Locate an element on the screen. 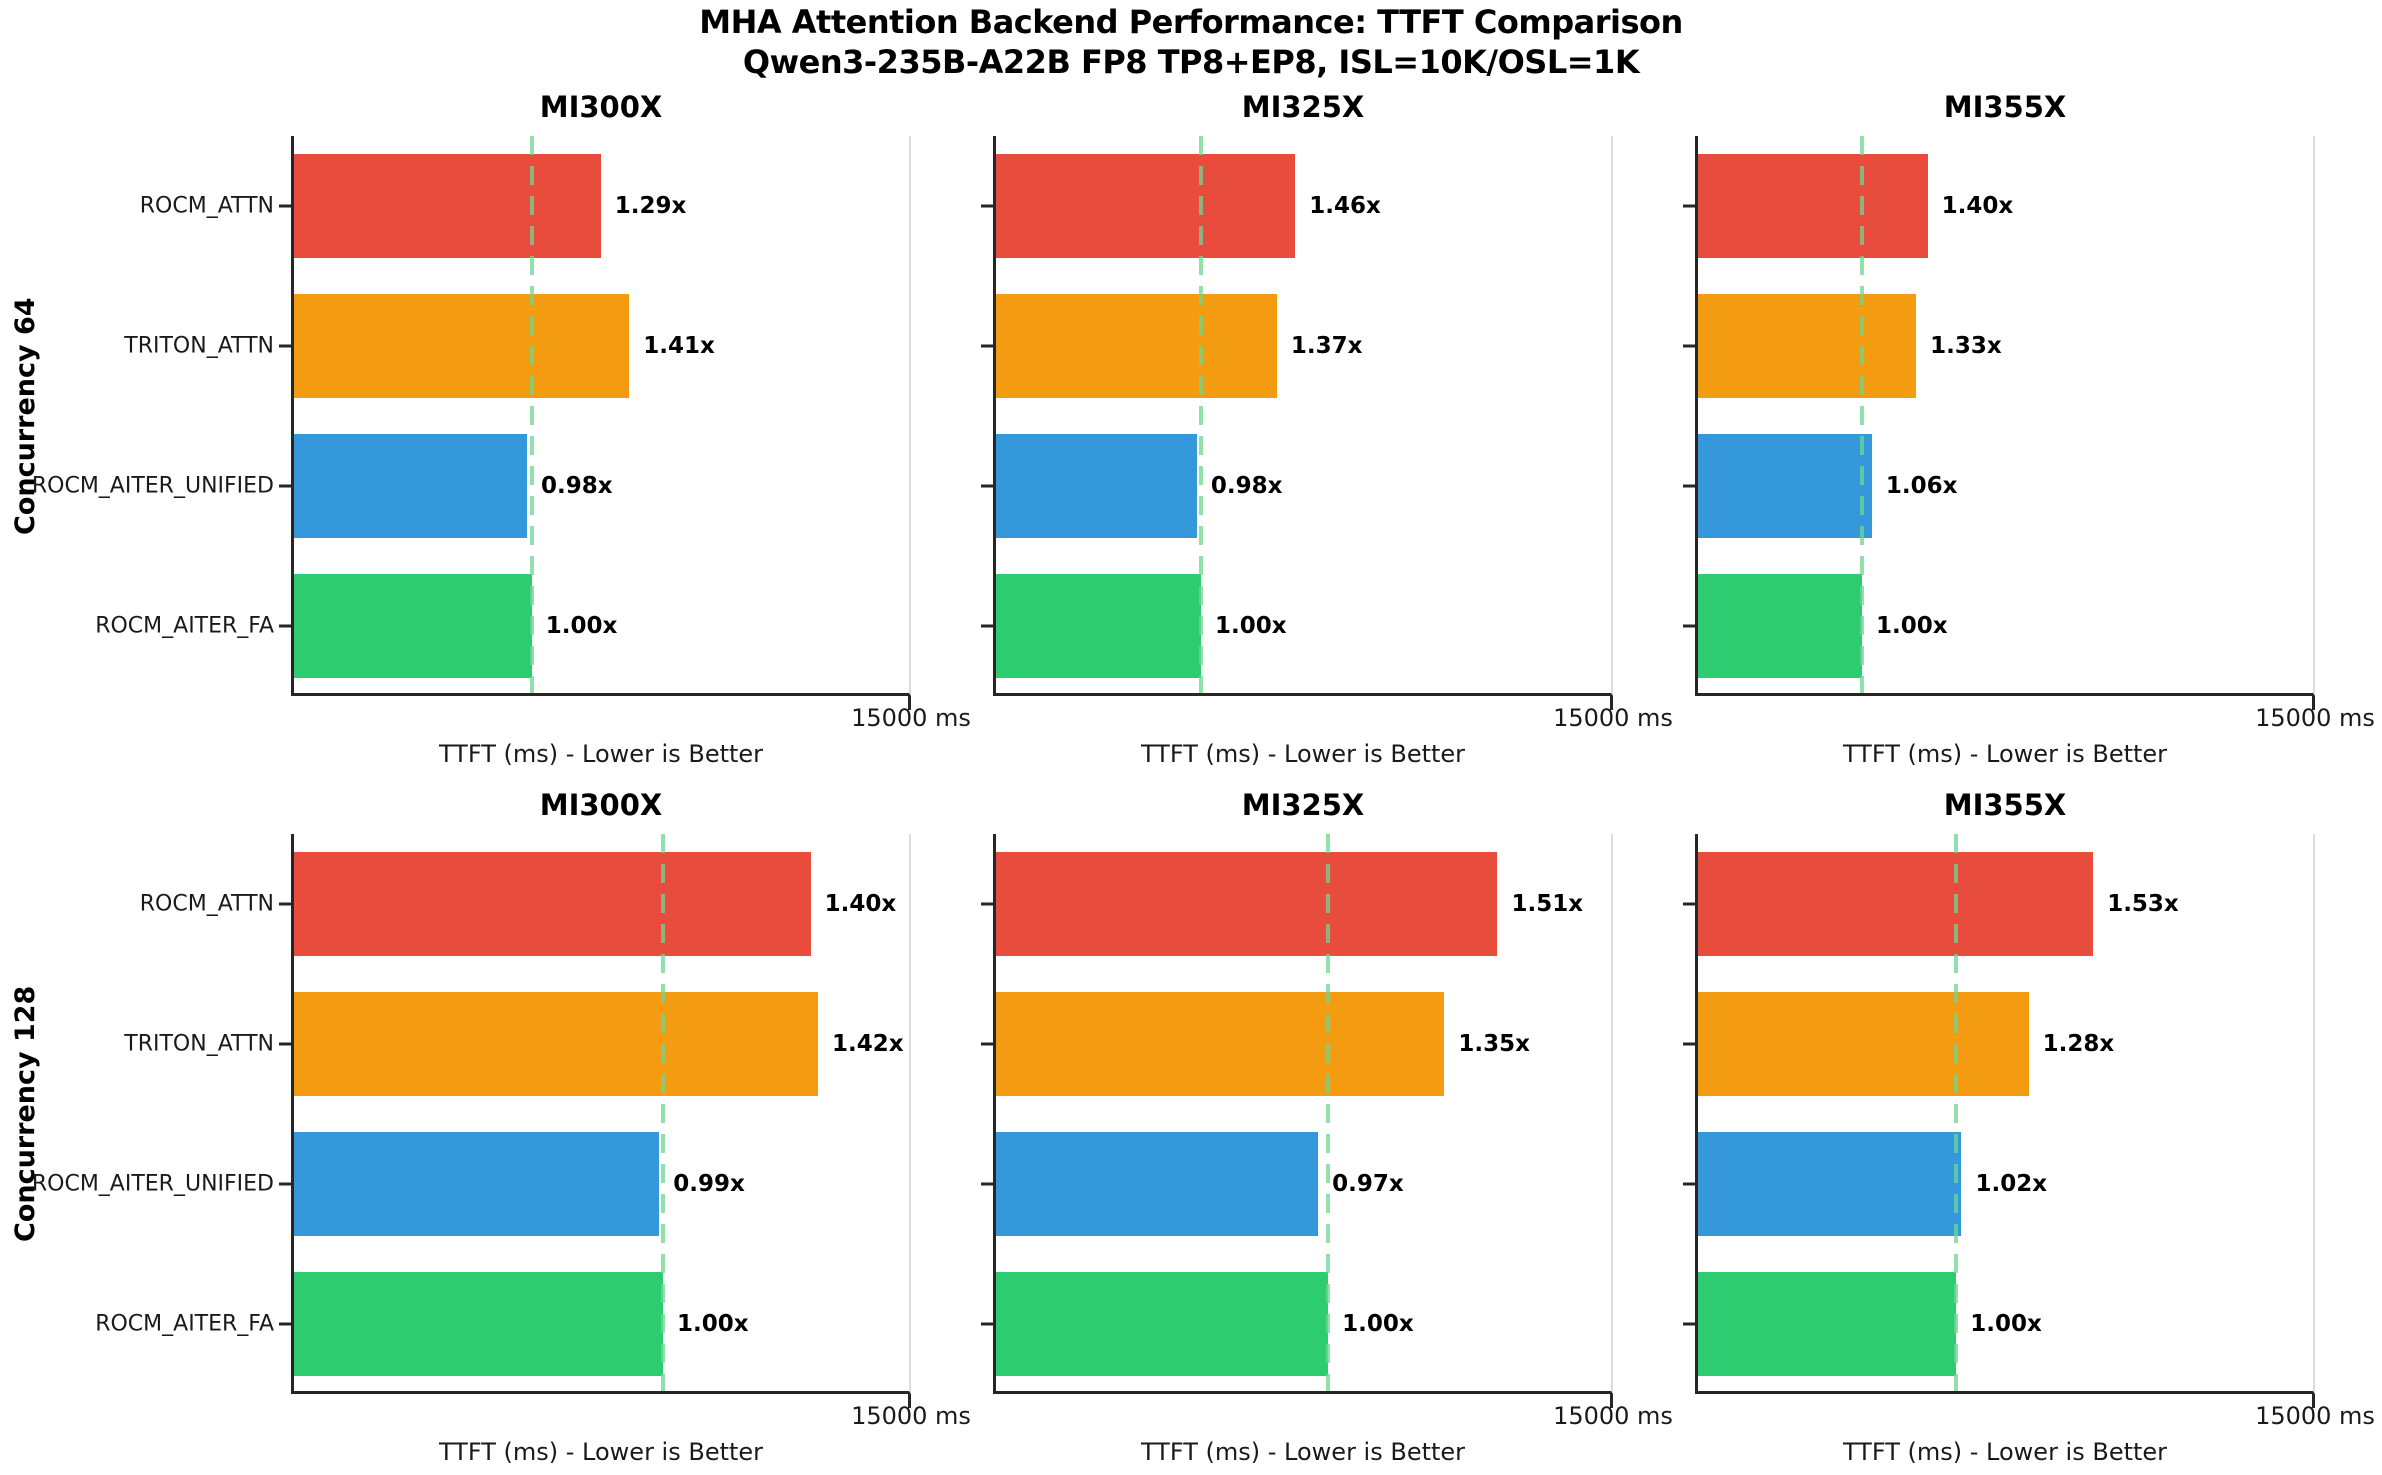 The image size is (2382, 1475). bar-value-label: 1.02x is located at coordinates (2011, 1184).